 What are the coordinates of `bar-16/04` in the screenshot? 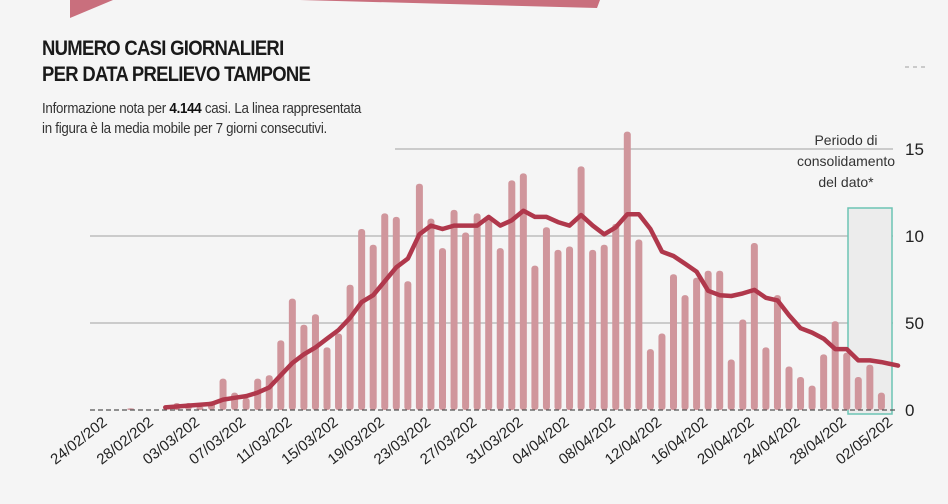 It's located at (697, 343).